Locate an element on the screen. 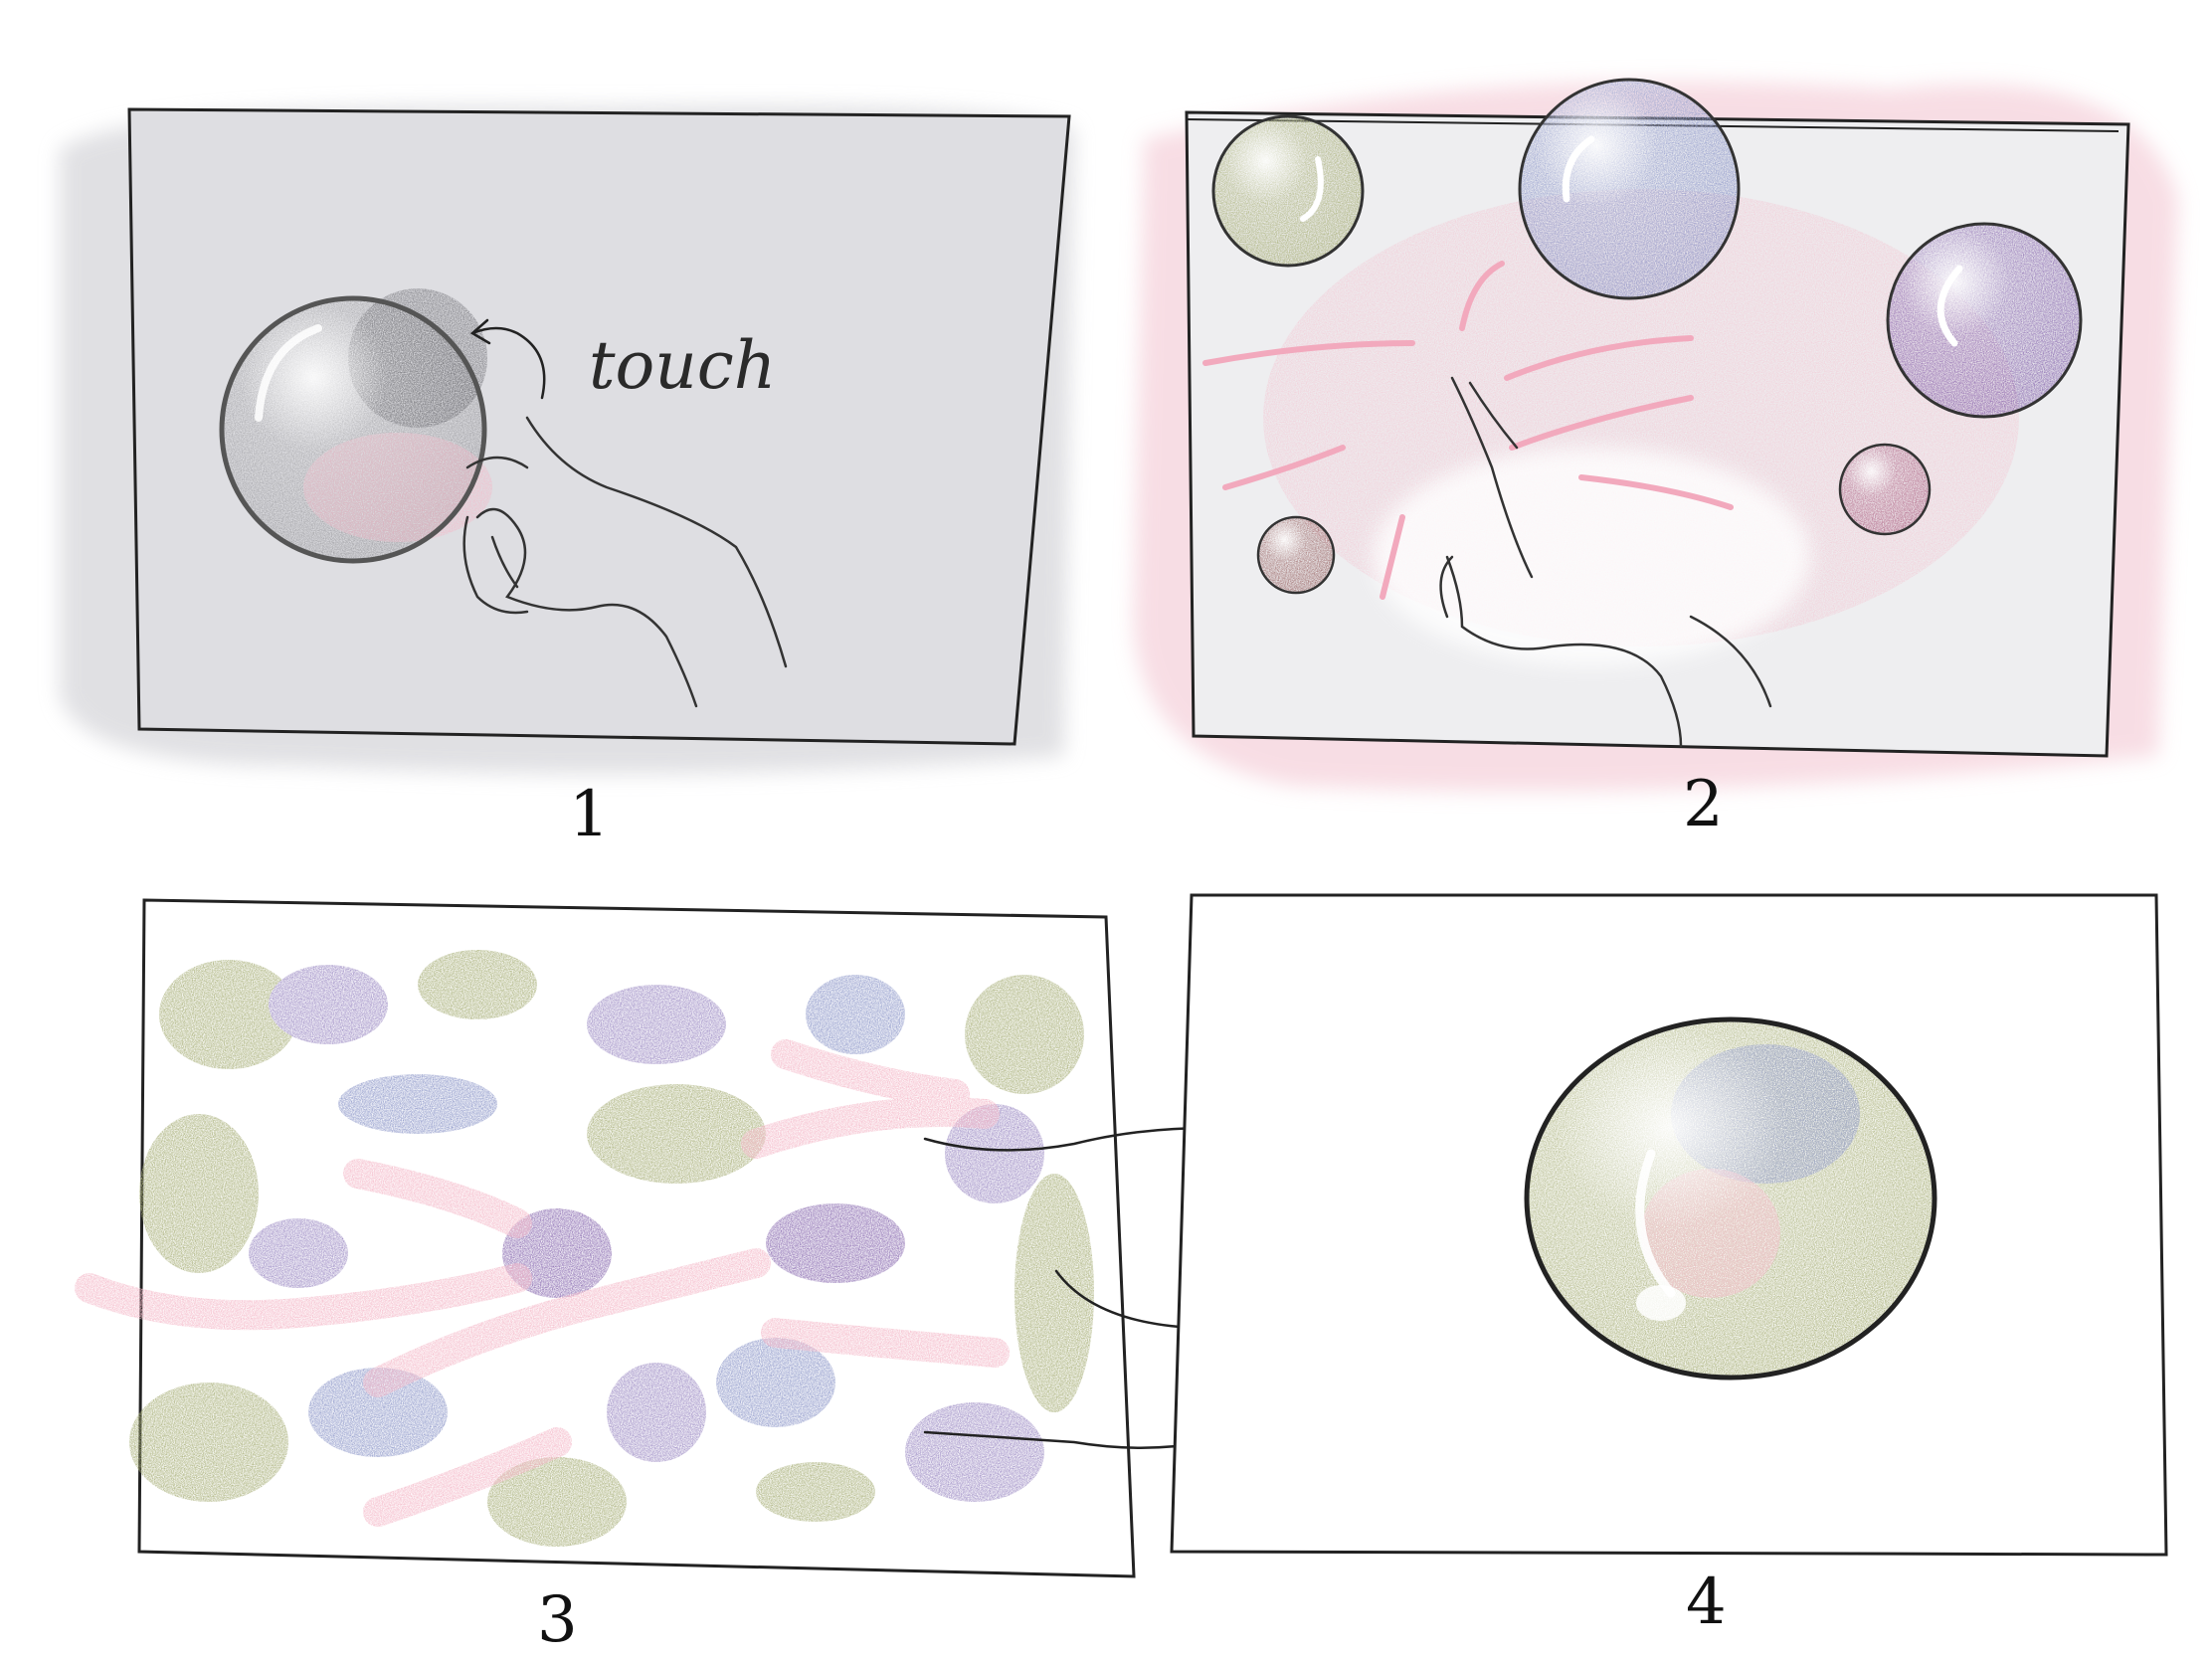  arrow-icon is located at coordinates (507, 359).